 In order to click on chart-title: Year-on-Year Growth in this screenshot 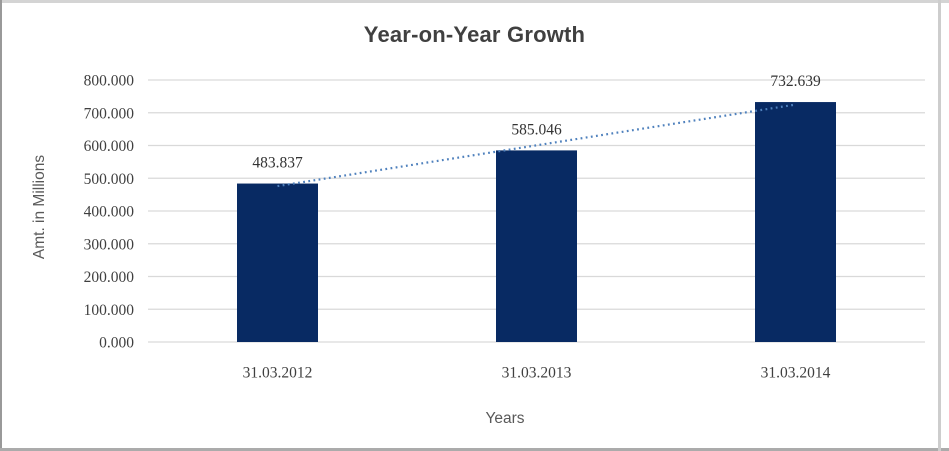, I will do `click(474, 34)`.